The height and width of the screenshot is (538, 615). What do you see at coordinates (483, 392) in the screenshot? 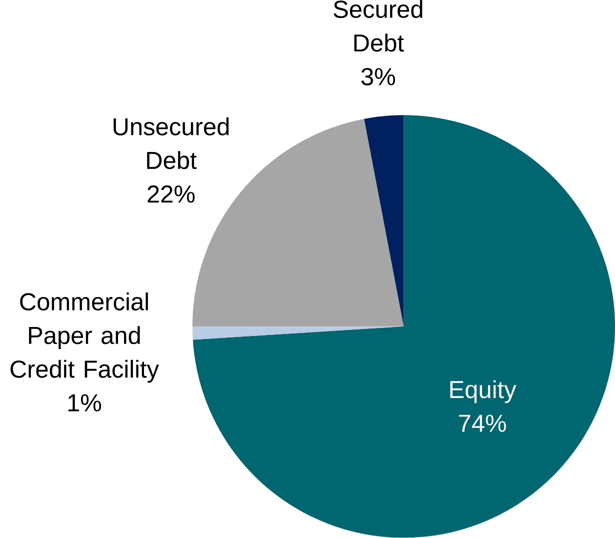
I see `slice-label: Equity` at bounding box center [483, 392].